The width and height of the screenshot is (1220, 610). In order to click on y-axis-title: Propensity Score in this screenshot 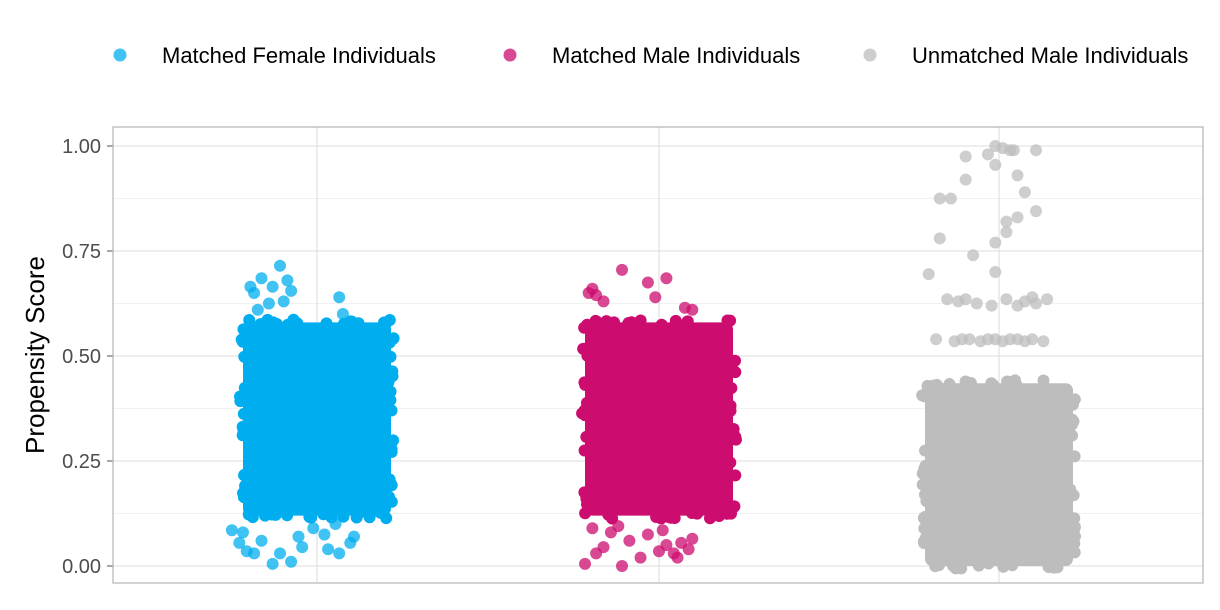, I will do `click(35, 355)`.